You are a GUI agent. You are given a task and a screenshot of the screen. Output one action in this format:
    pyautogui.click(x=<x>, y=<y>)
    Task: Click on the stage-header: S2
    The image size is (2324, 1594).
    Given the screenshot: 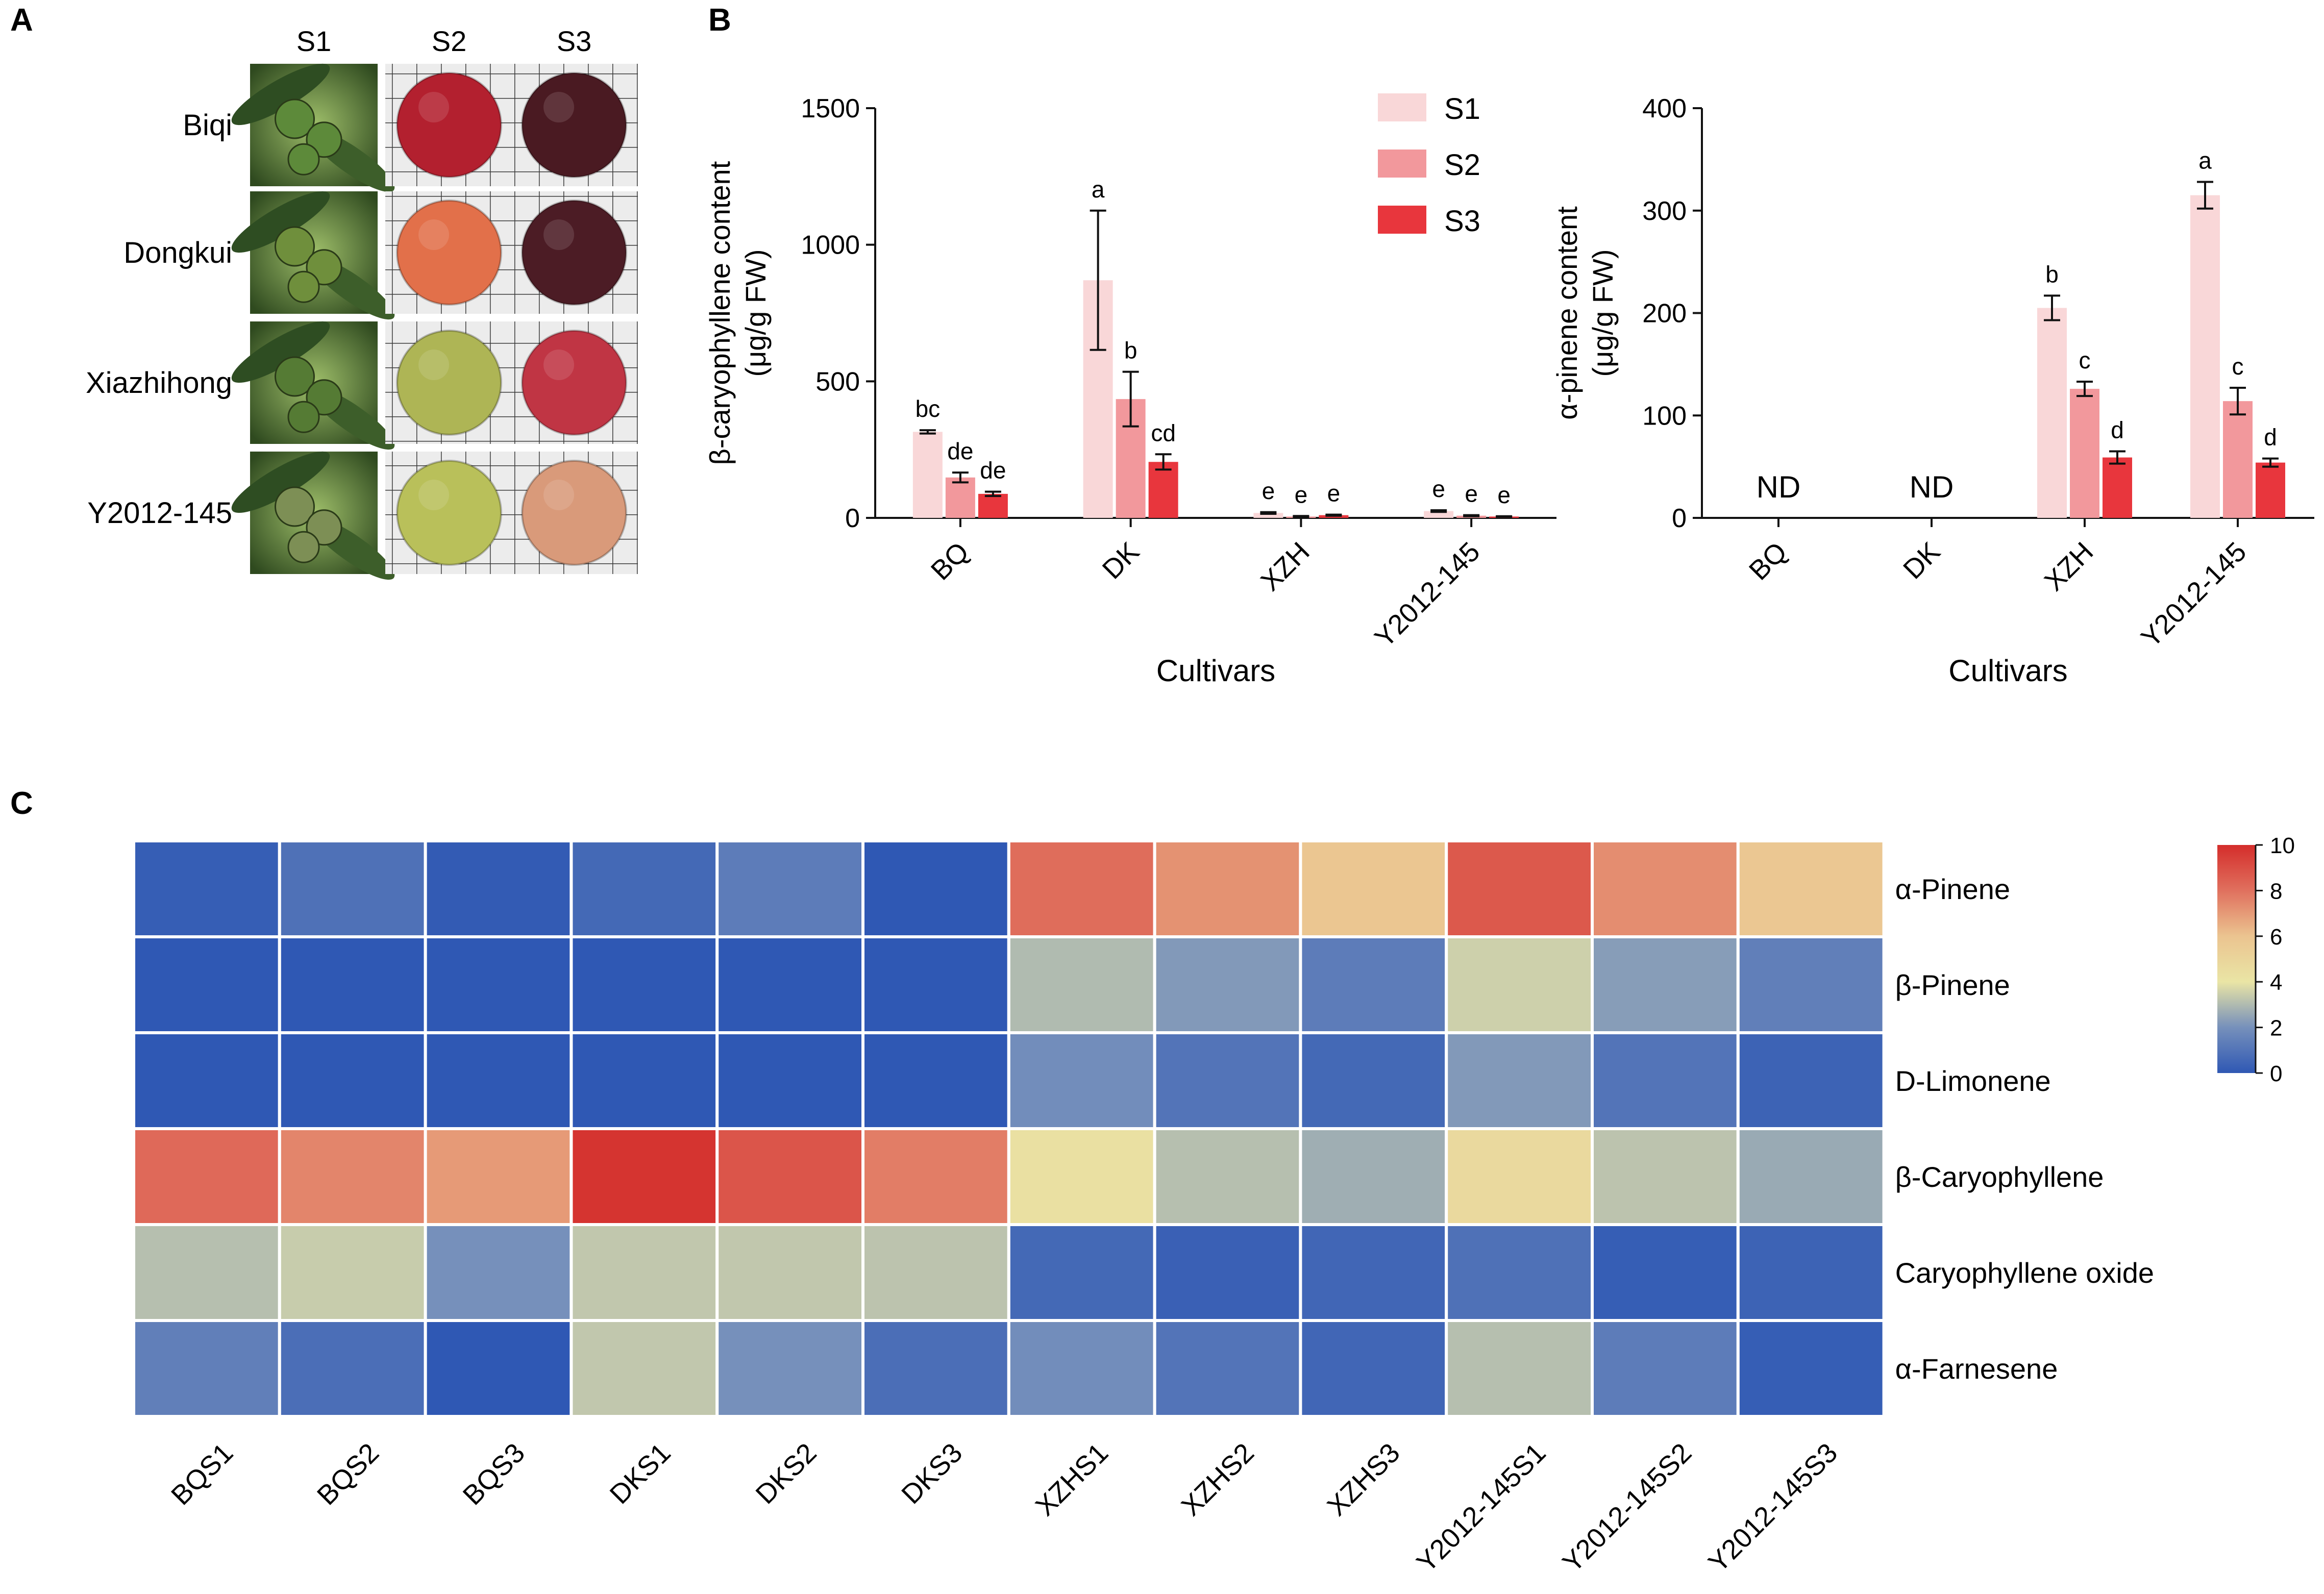 What is the action you would take?
    pyautogui.click(x=449, y=41)
    